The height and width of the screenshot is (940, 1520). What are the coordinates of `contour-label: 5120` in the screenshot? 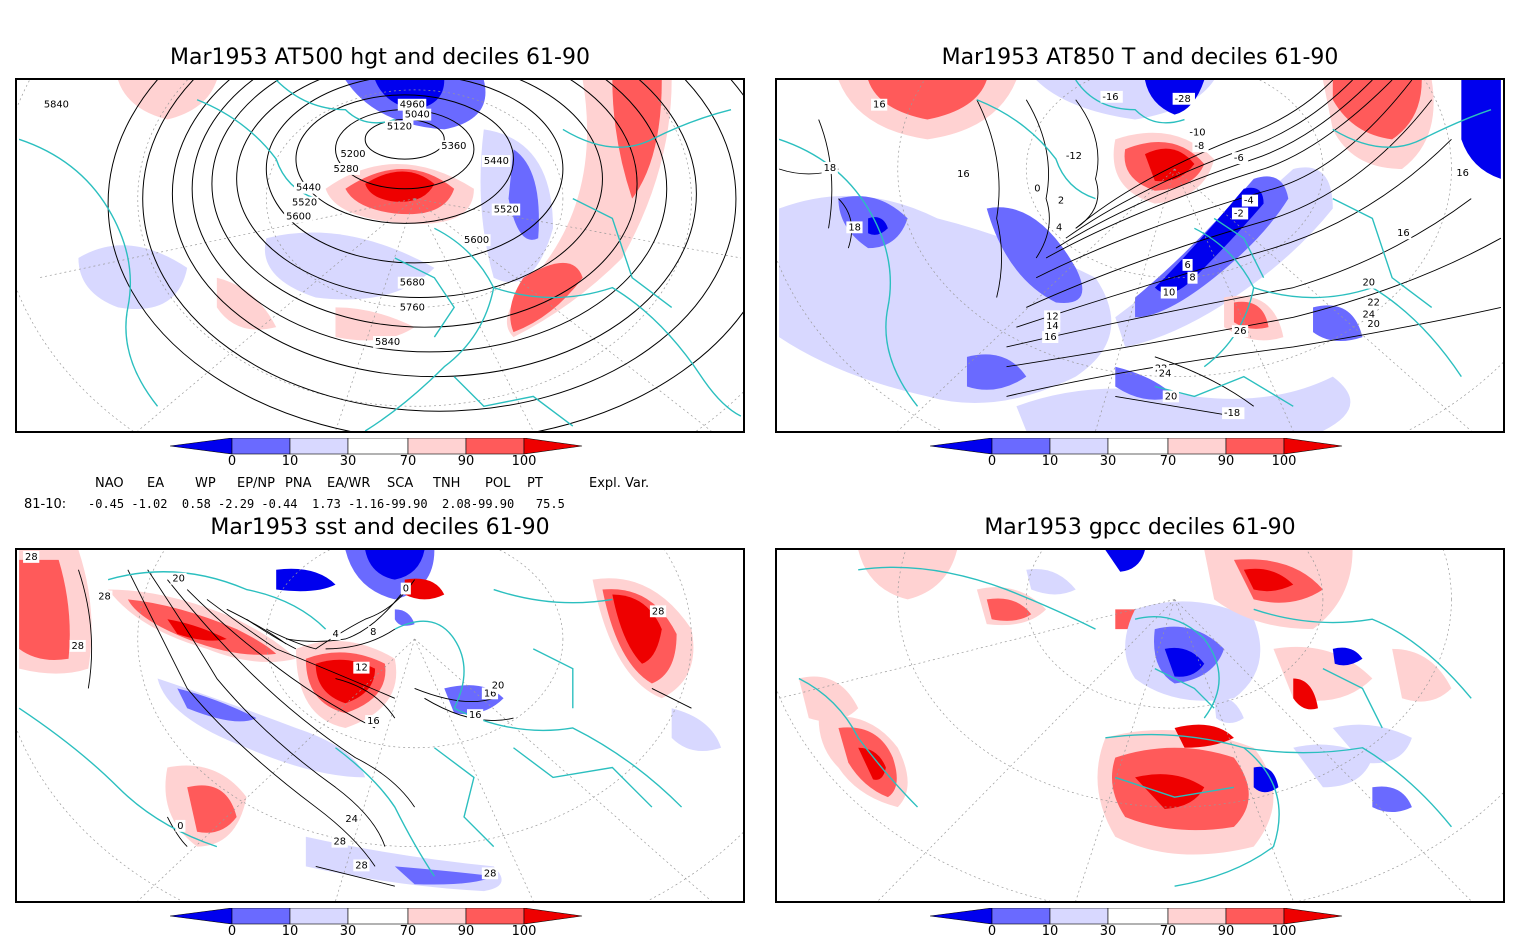 It's located at (399, 126).